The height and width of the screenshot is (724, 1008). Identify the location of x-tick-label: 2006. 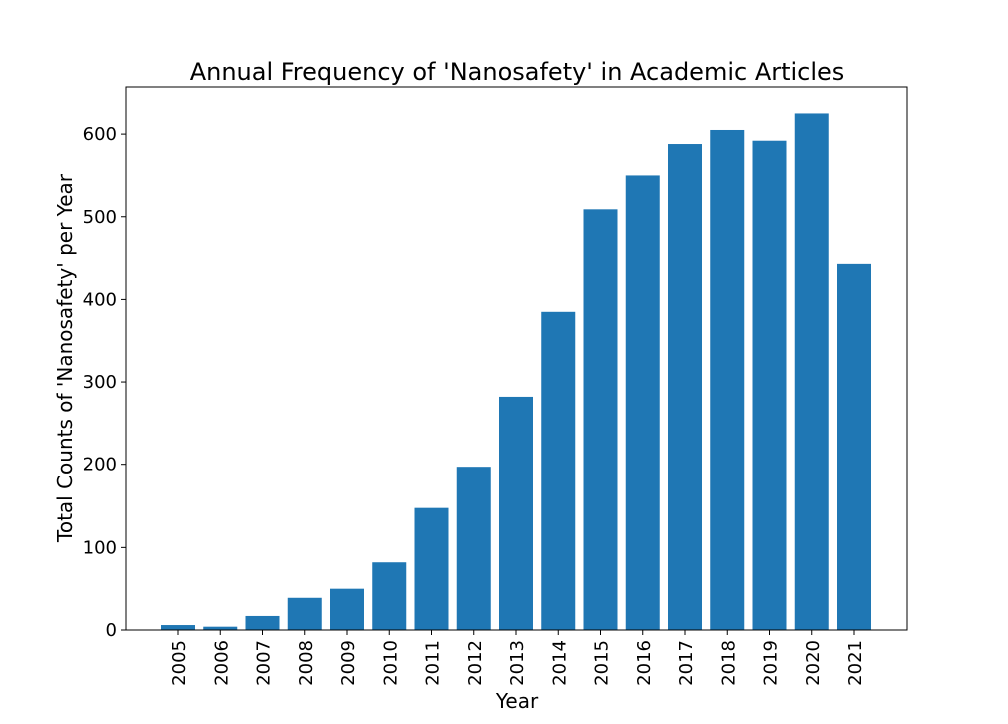
(221, 663).